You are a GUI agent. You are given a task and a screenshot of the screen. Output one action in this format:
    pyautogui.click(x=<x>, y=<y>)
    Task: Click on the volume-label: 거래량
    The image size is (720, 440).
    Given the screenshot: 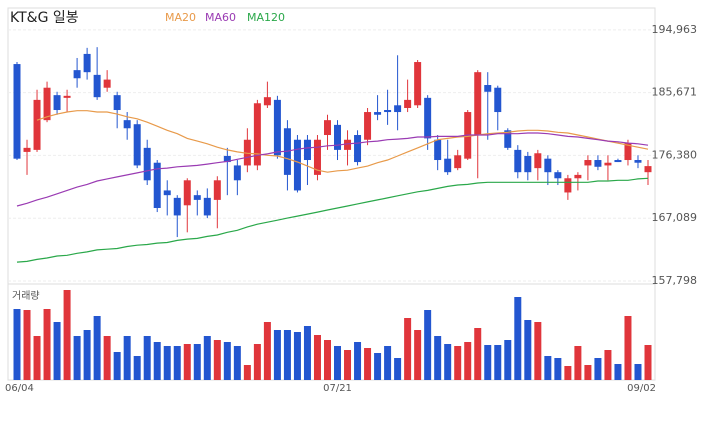 What is the action you would take?
    pyautogui.click(x=26, y=296)
    